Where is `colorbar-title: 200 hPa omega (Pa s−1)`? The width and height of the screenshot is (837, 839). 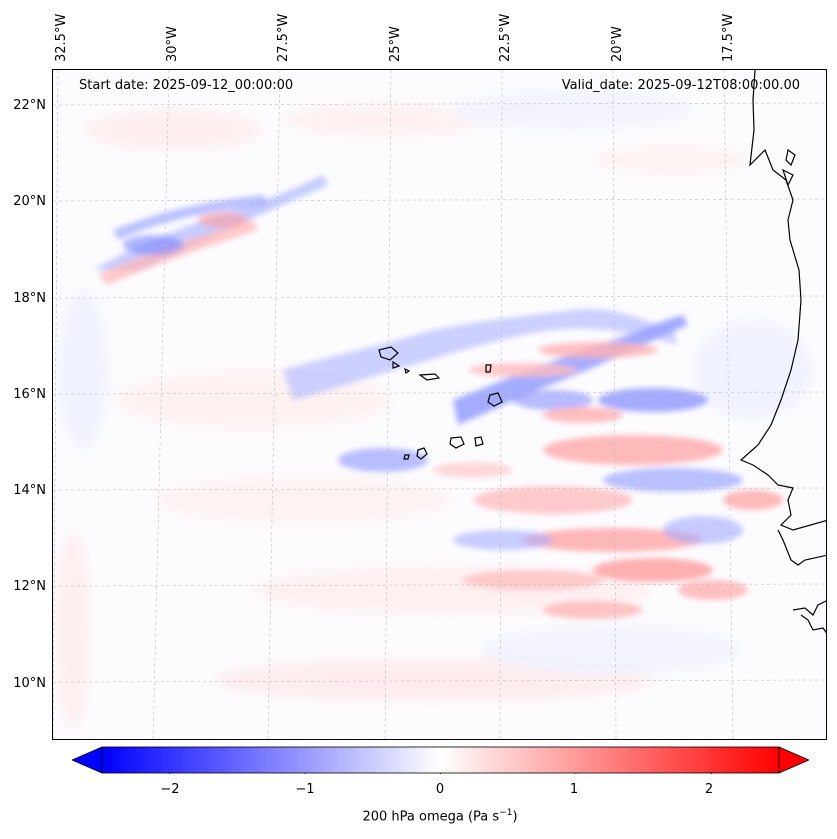 colorbar-title: 200 hPa omega (Pa s−1) is located at coordinates (418, 816).